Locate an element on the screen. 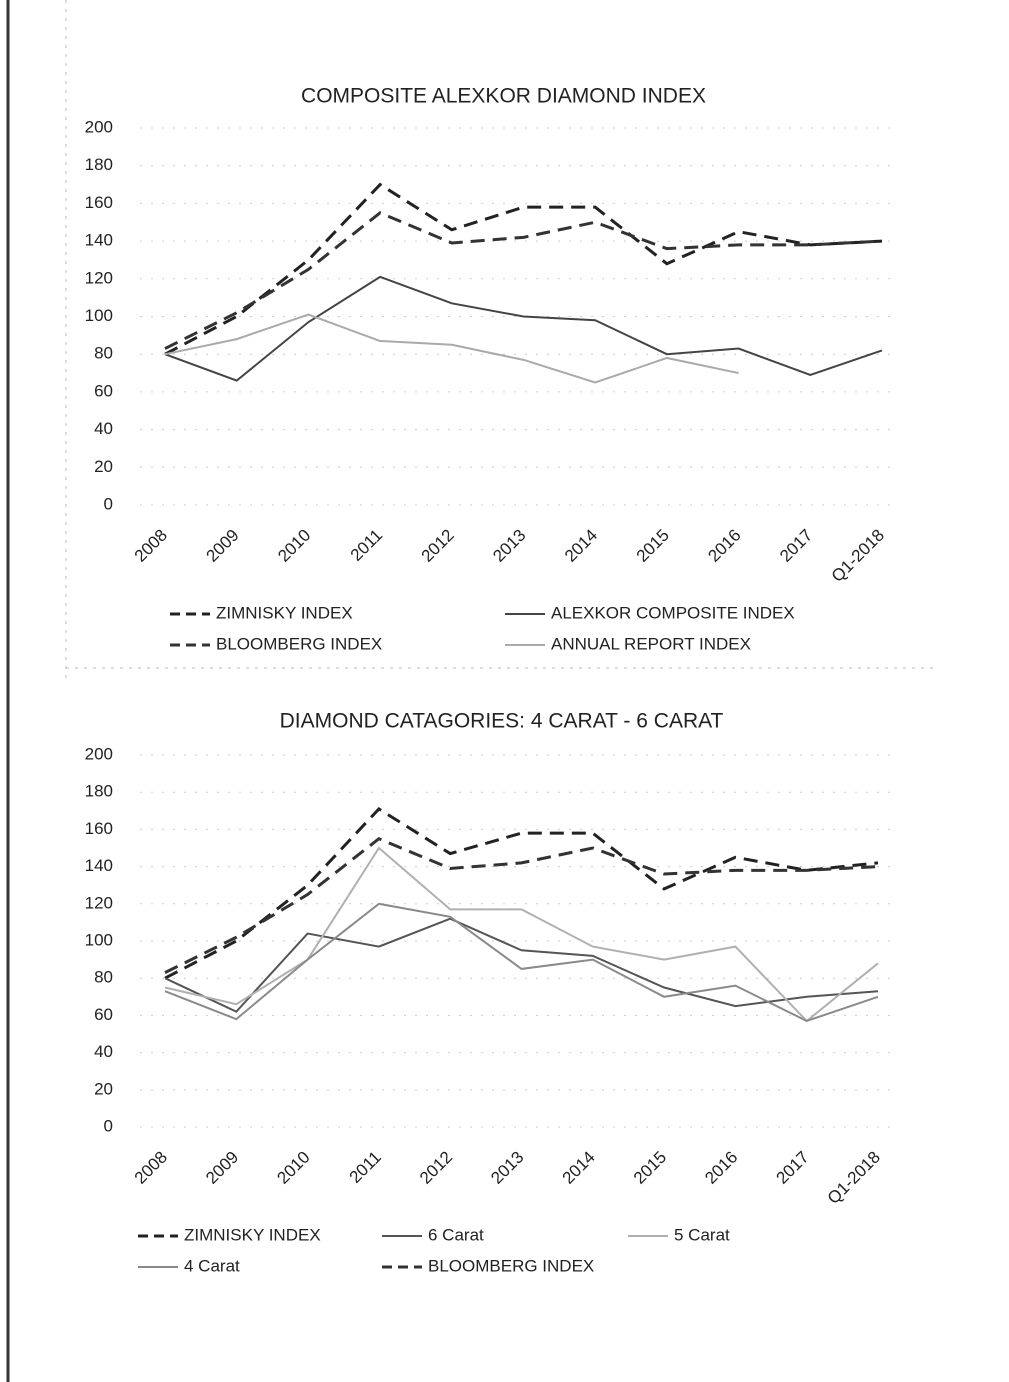 The image size is (1009, 1382). legend-label: 6 Carat is located at coordinates (456, 1234).